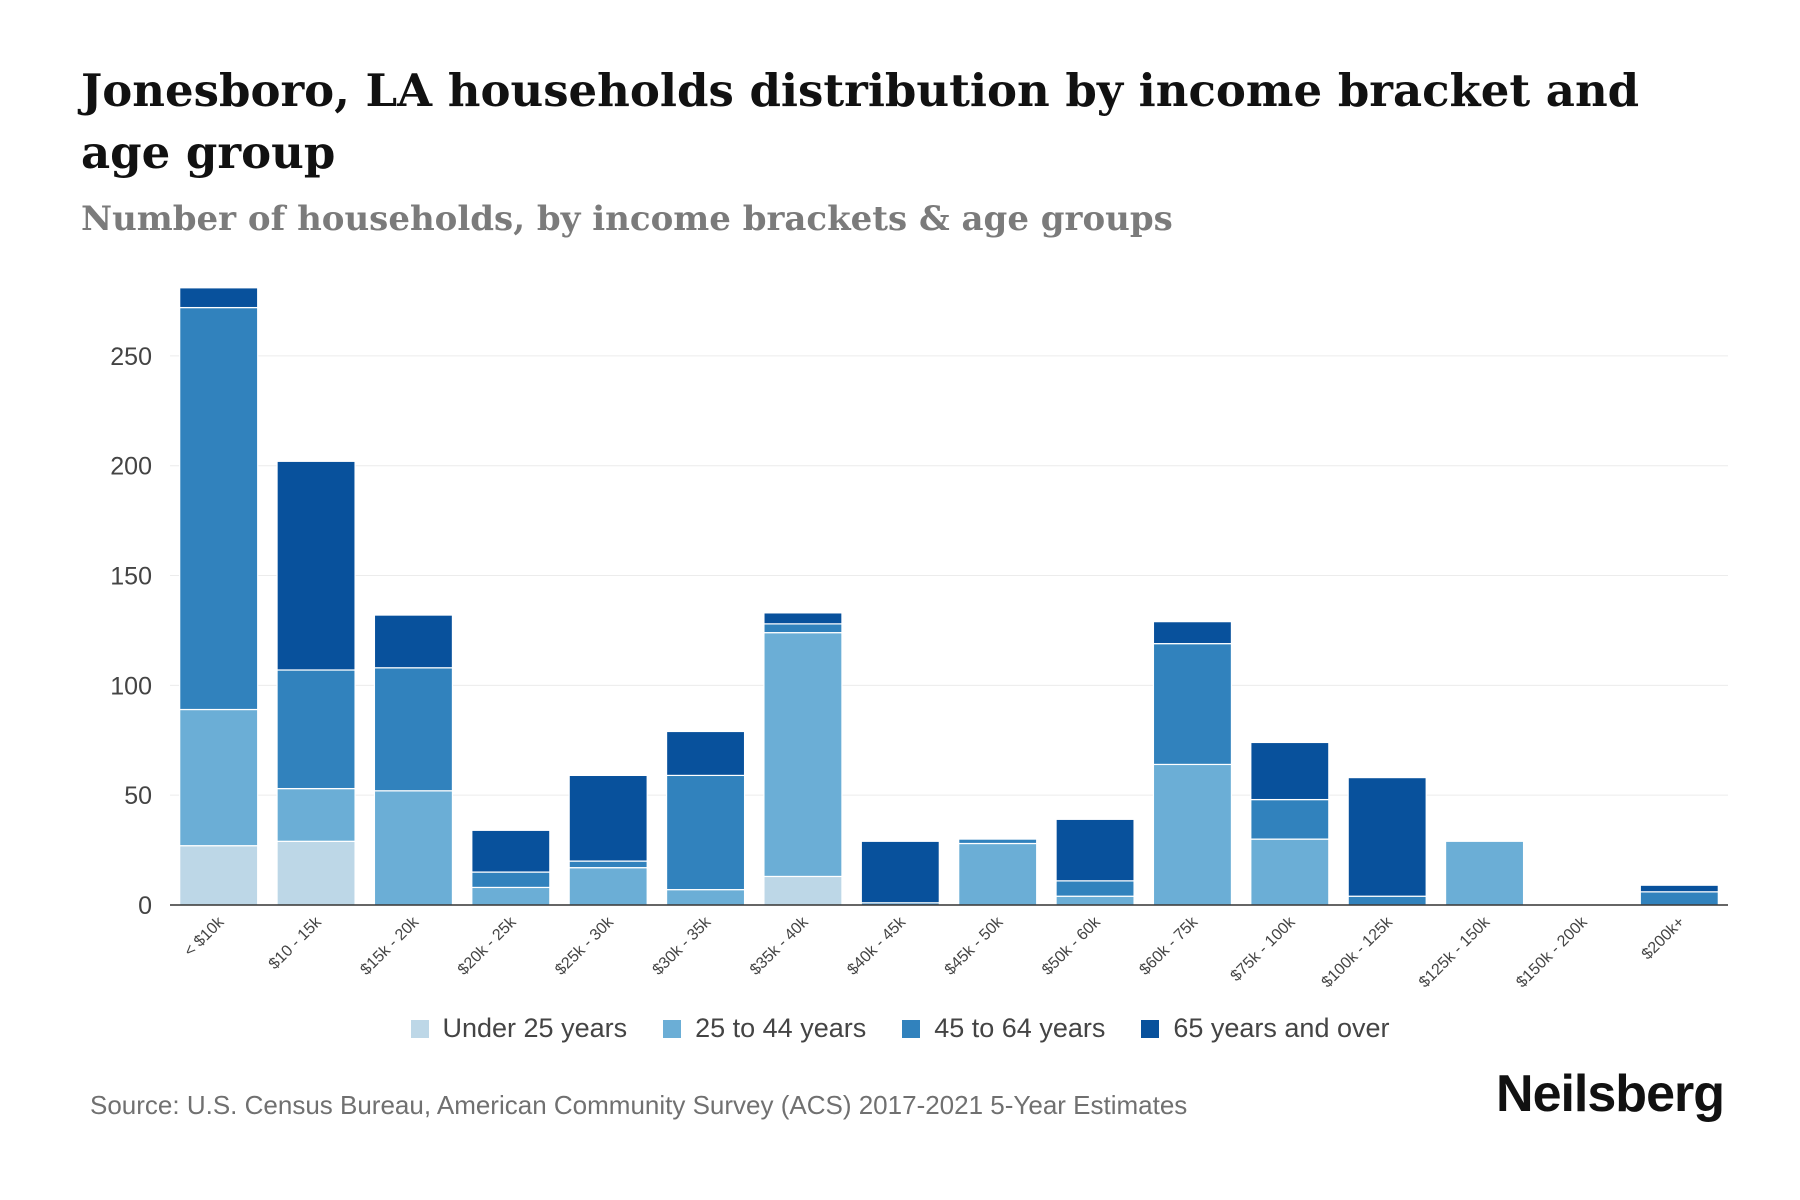 The height and width of the screenshot is (1200, 1800). Describe the element at coordinates (138, 796) in the screenshot. I see `y-tick-label: 50` at that location.